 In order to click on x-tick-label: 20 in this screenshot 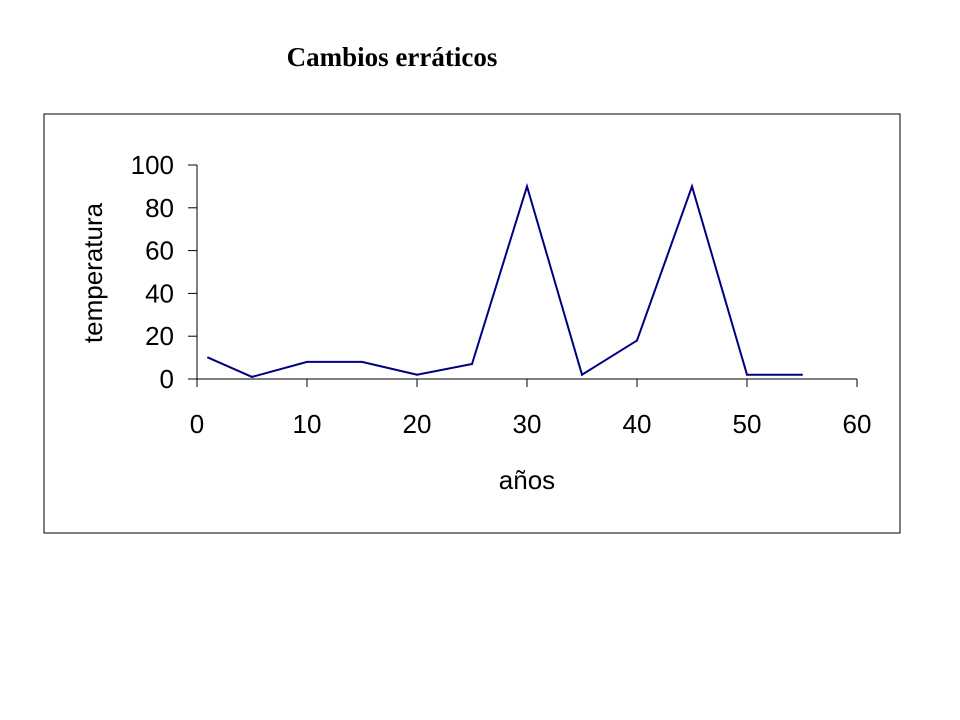, I will do `click(417, 424)`.